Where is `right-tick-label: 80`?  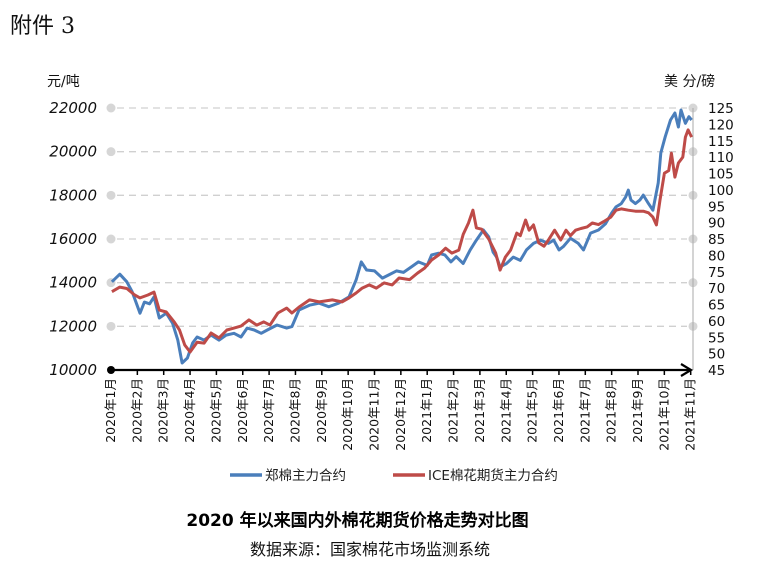
right-tick-label: 80 is located at coordinates (716, 256).